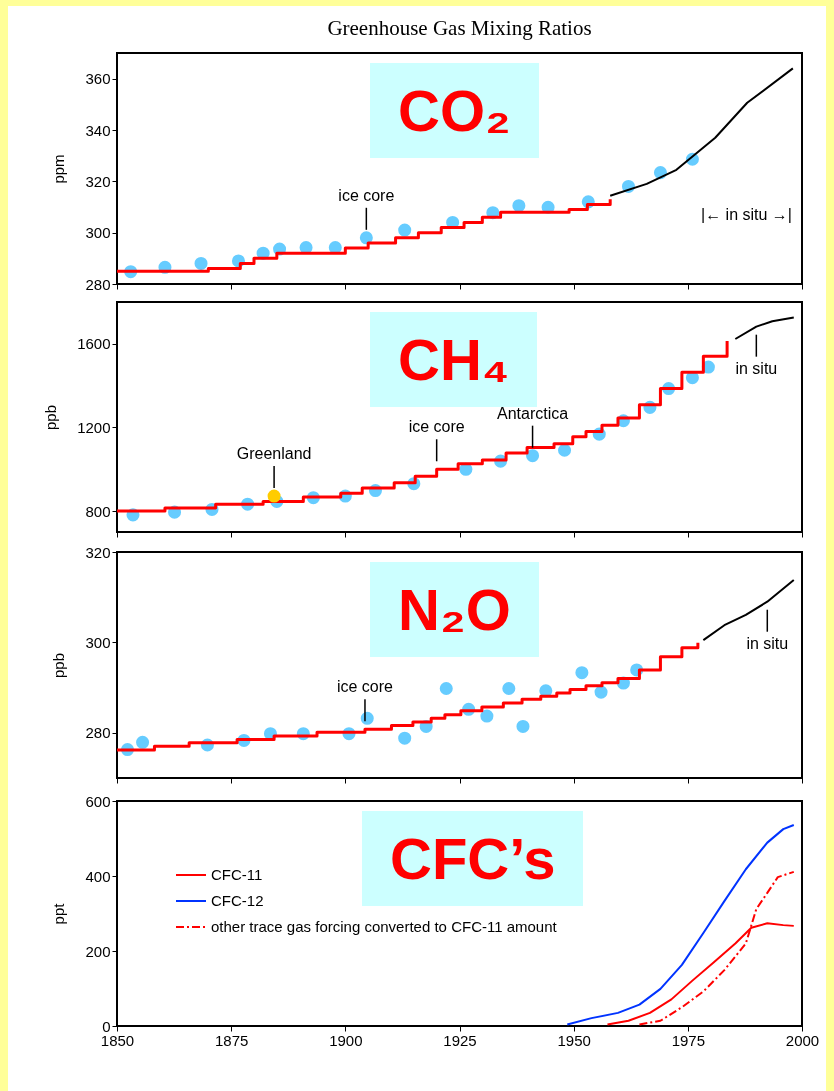 Image resolution: width=834 pixels, height=1091 pixels. Describe the element at coordinates (274, 454) in the screenshot. I see `annotation: Greenland` at that location.